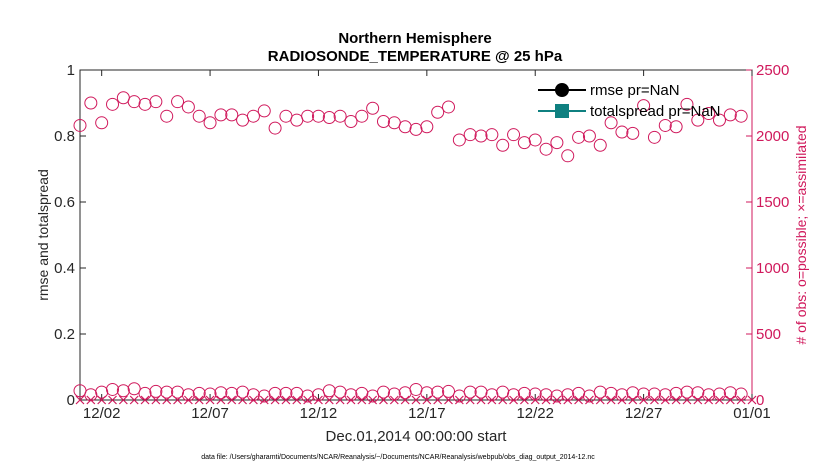 Image resolution: width=830 pixels, height=470 pixels. What do you see at coordinates (801, 234) in the screenshot?
I see `y-axis-label-right: # of obs: o=possible; ×=assimilated` at bounding box center [801, 234].